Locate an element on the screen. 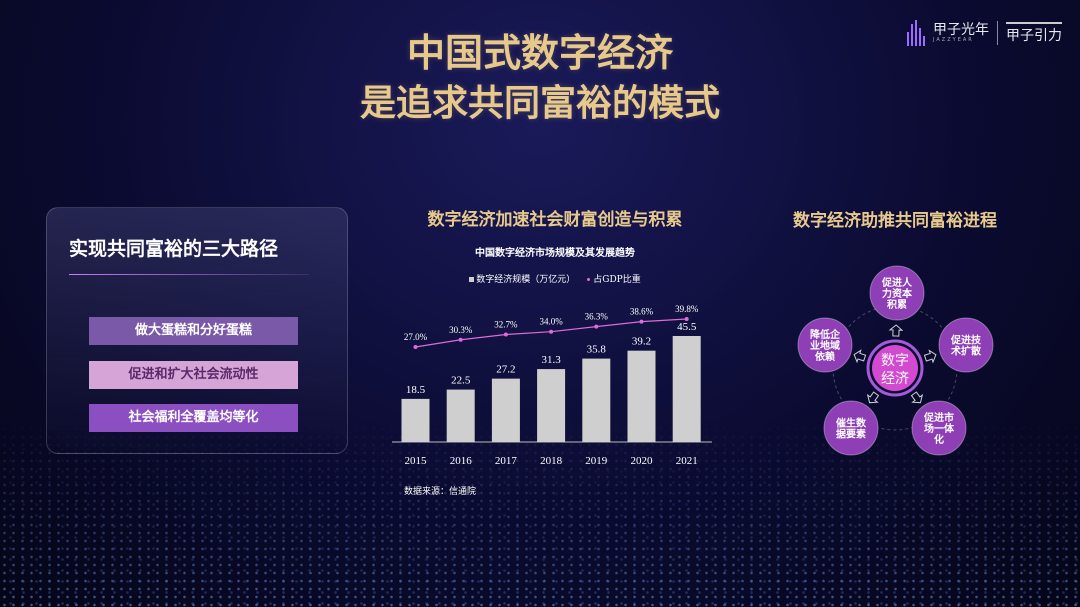 This screenshot has height=607, width=1080. diagram-section-title: 数字经济助推共同富裕进程 is located at coordinates (895, 221).